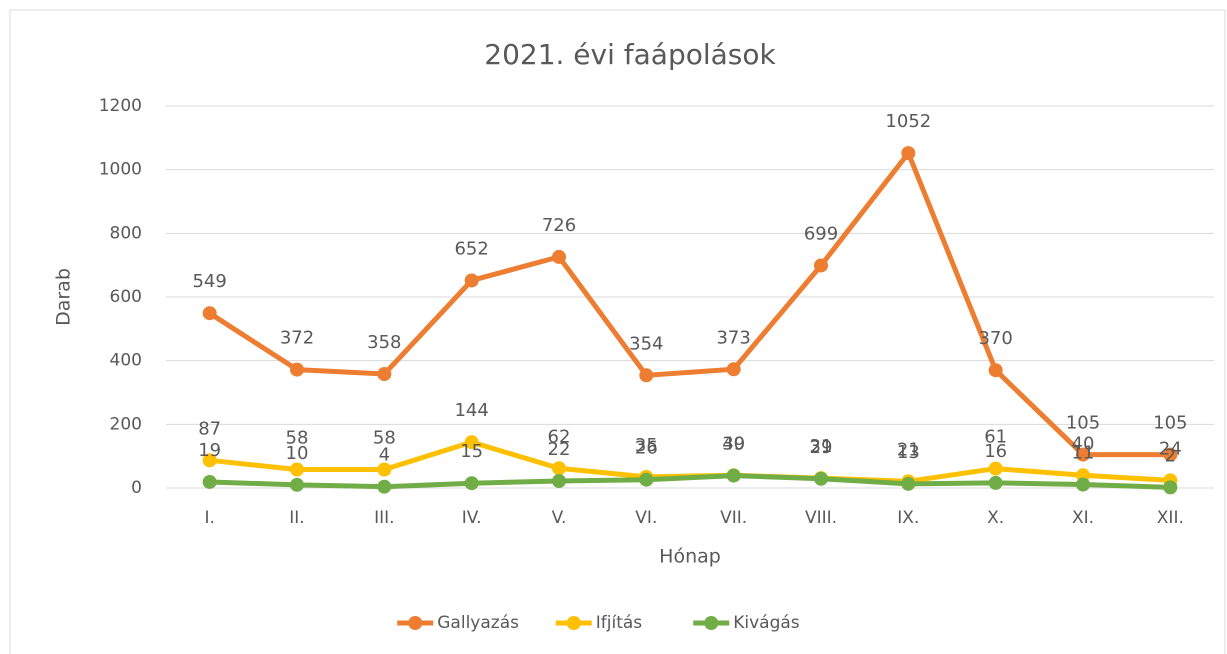  What do you see at coordinates (559, 436) in the screenshot?
I see `data-label: 62` at bounding box center [559, 436].